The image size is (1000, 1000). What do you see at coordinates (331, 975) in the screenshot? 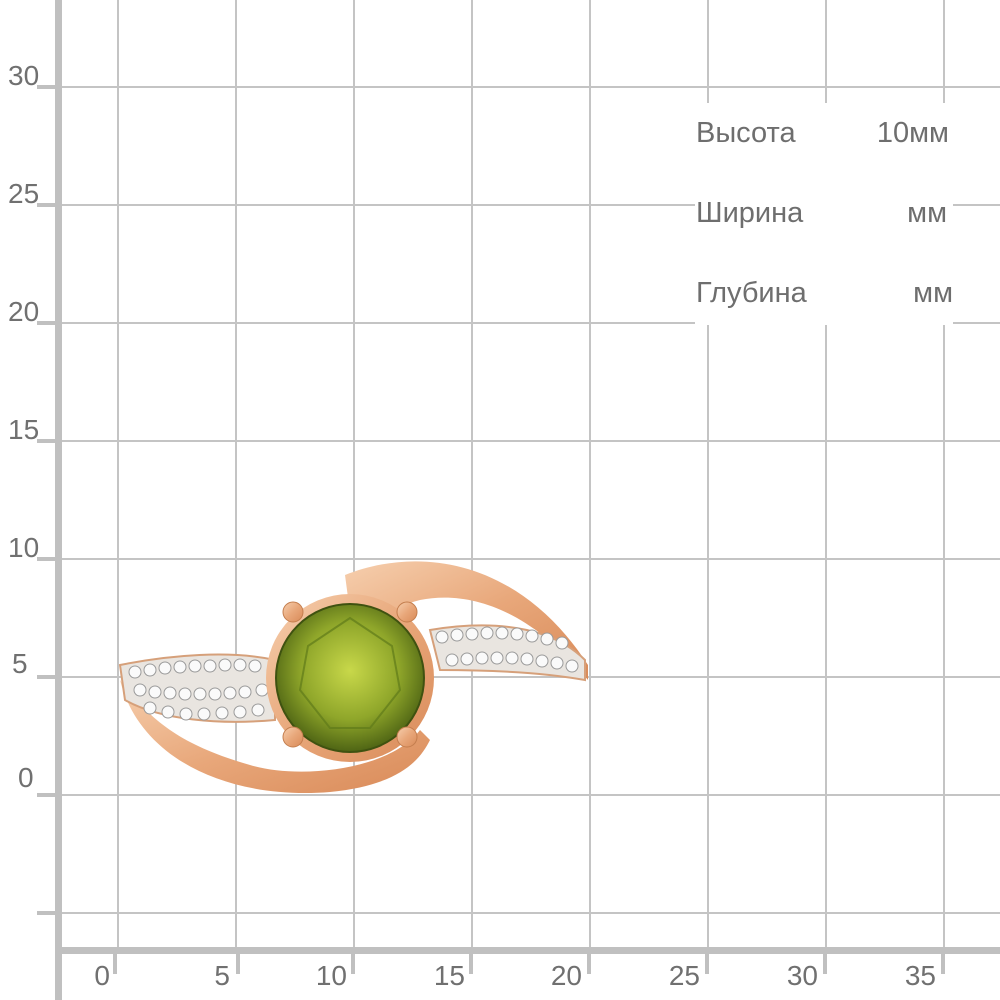
I see `x-tick-label: 10` at bounding box center [331, 975].